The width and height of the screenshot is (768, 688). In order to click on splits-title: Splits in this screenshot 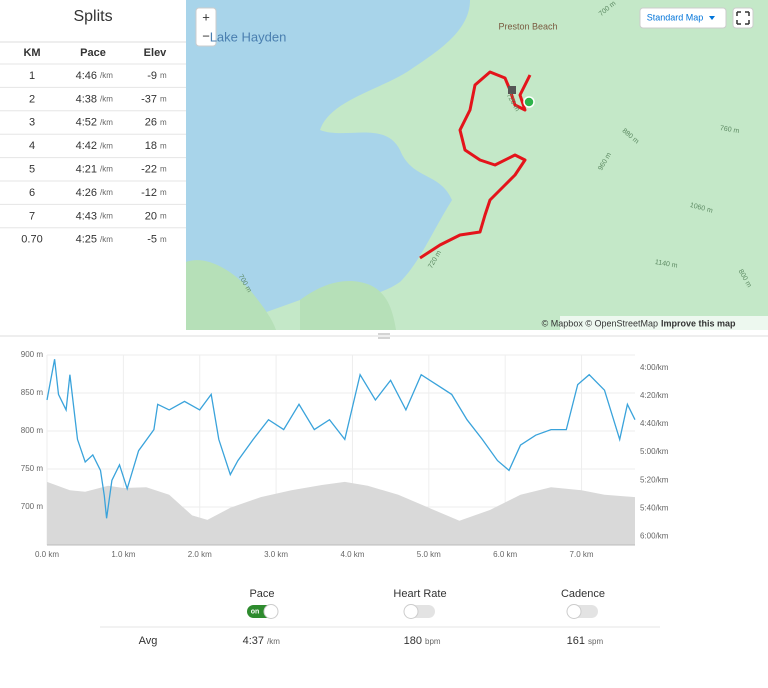, I will do `click(92, 16)`.